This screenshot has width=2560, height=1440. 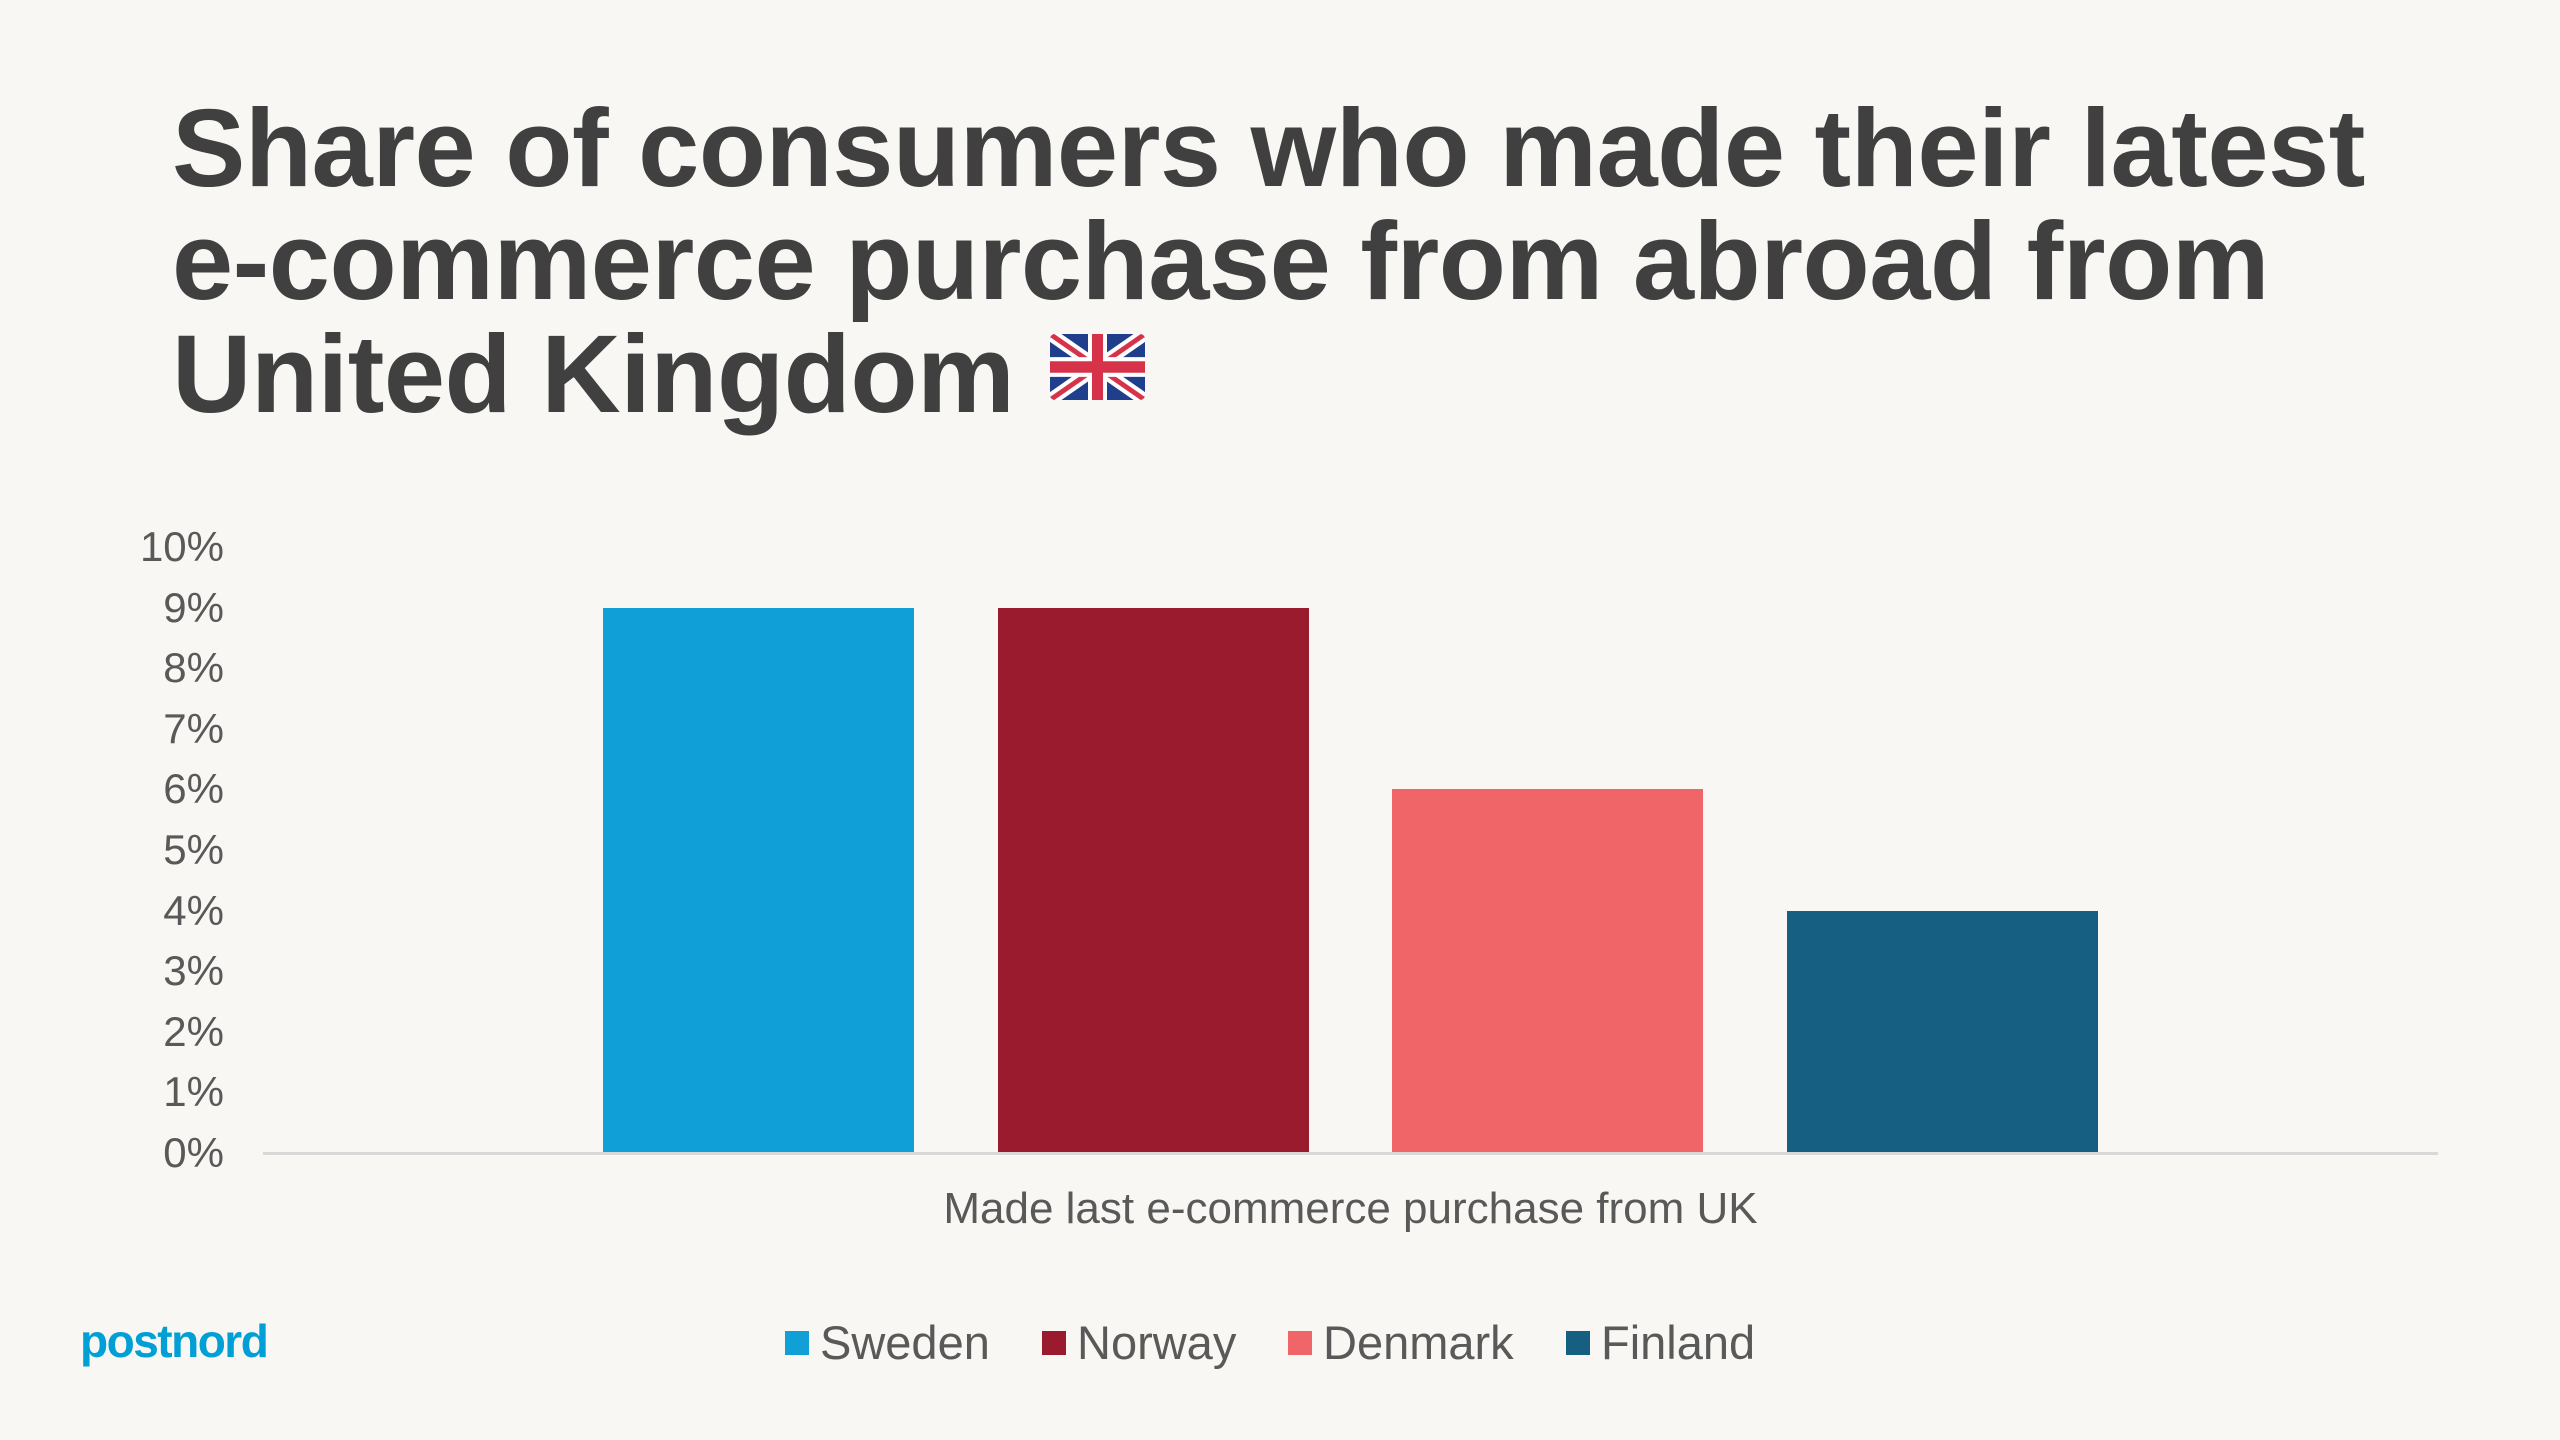 I want to click on y-tick-label: 10%, so click(x=181, y=546).